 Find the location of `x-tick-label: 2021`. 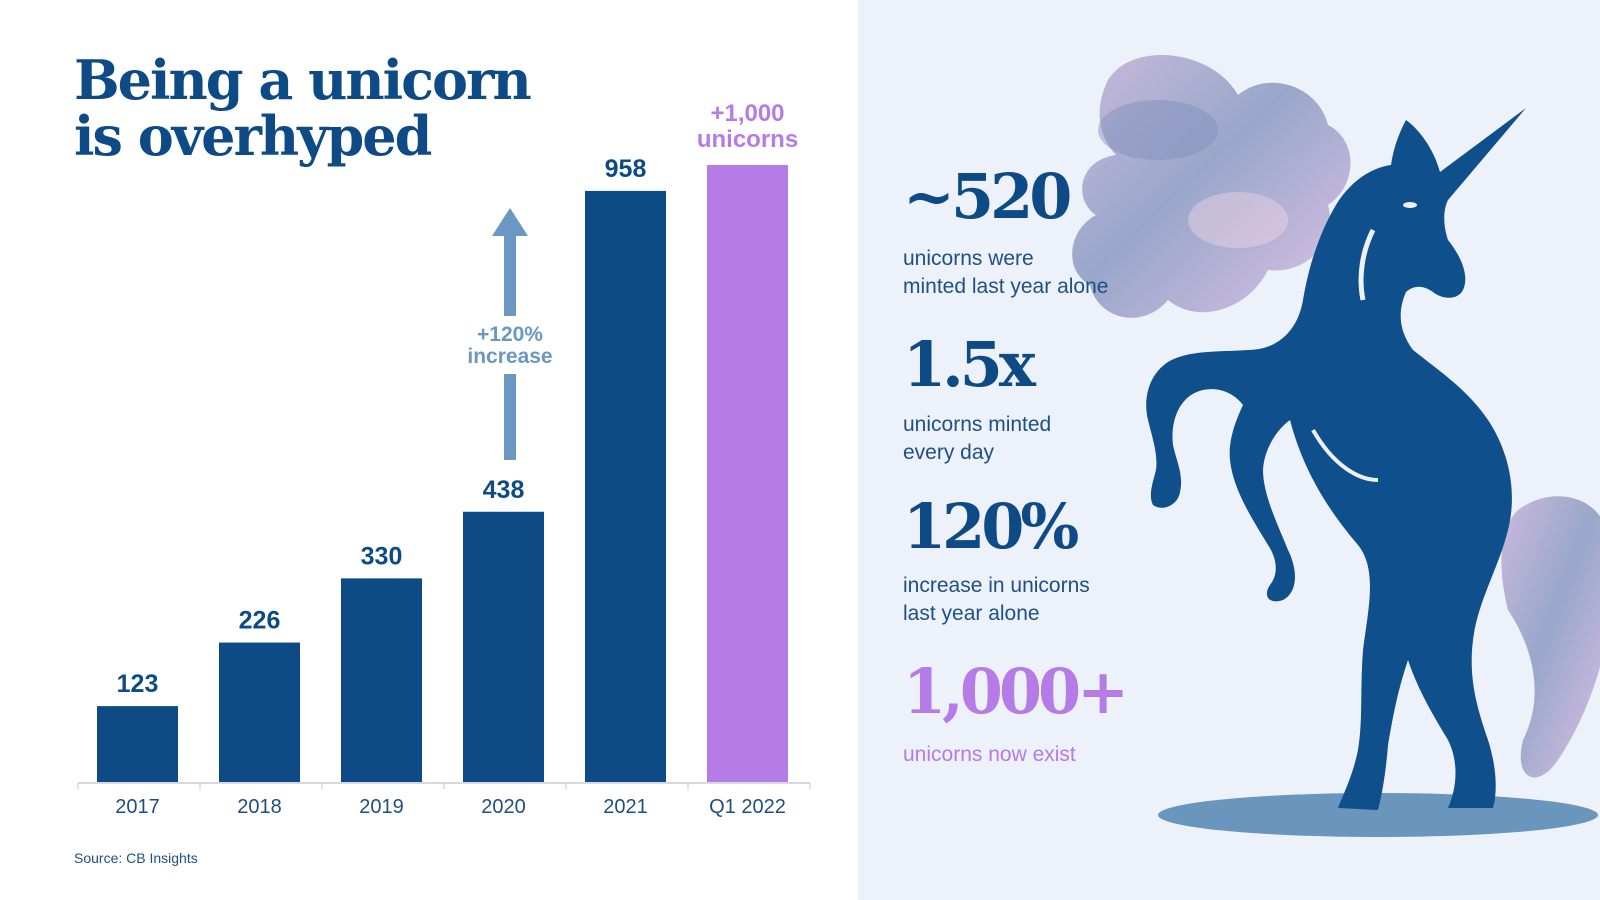

x-tick-label: 2021 is located at coordinates (625, 807).